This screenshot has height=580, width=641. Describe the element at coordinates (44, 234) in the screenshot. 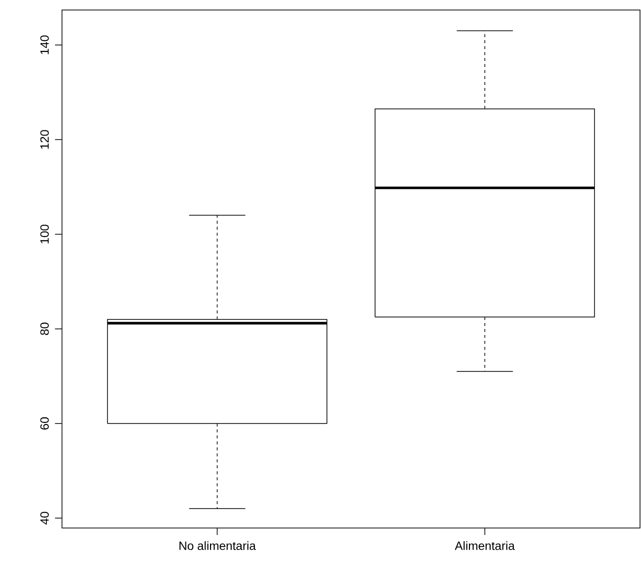

I see `y-tick-label: 100` at that location.